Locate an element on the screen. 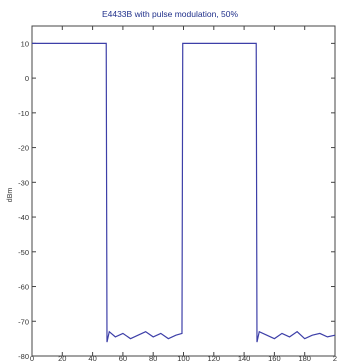  y-tick-label: -40 is located at coordinates (23, 217).